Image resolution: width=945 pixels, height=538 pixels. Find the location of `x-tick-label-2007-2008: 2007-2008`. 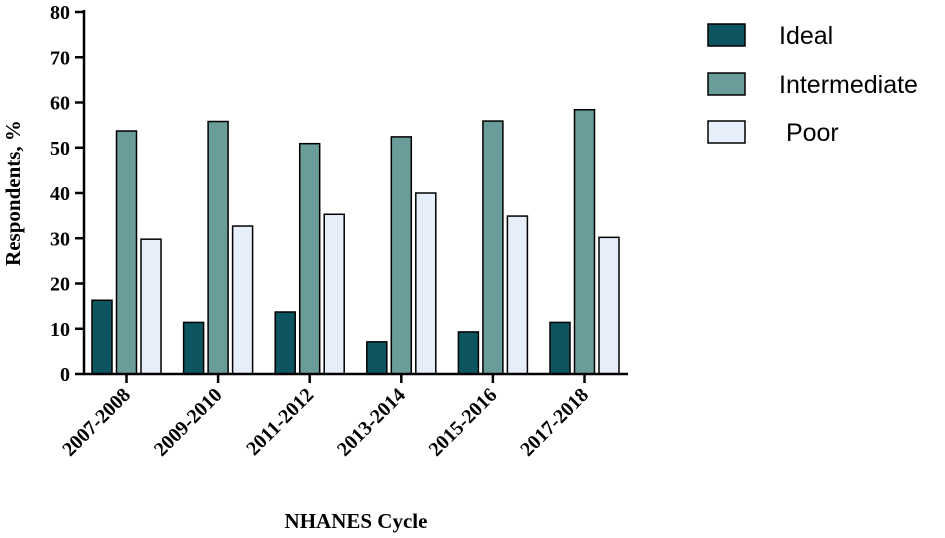

x-tick-label-2007-2008: 2007-2008 is located at coordinates (96, 422).